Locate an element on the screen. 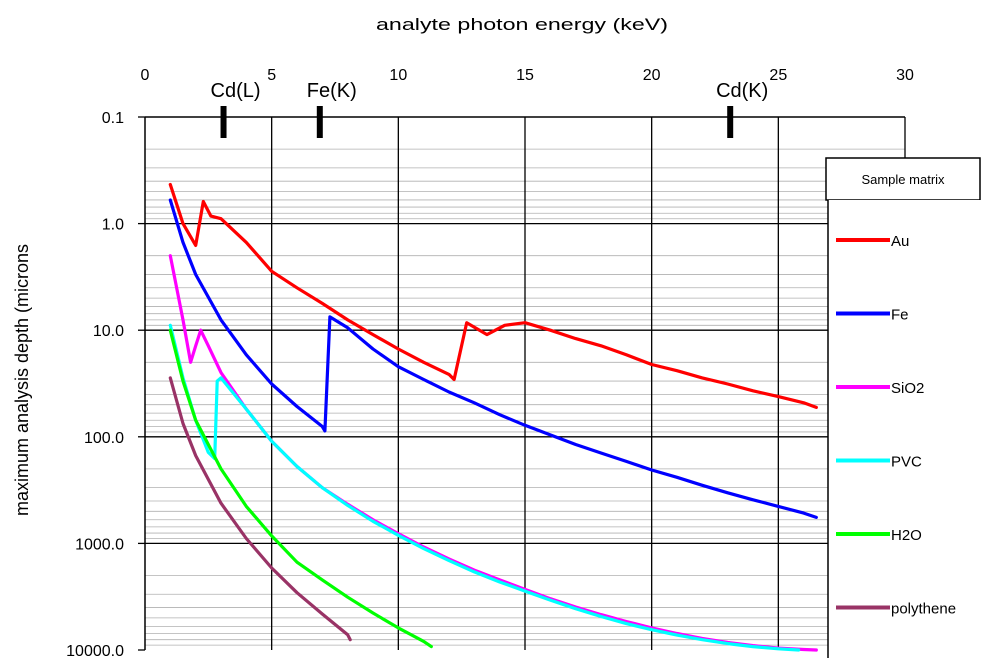  x-tick-label: 20 is located at coordinates (652, 75).